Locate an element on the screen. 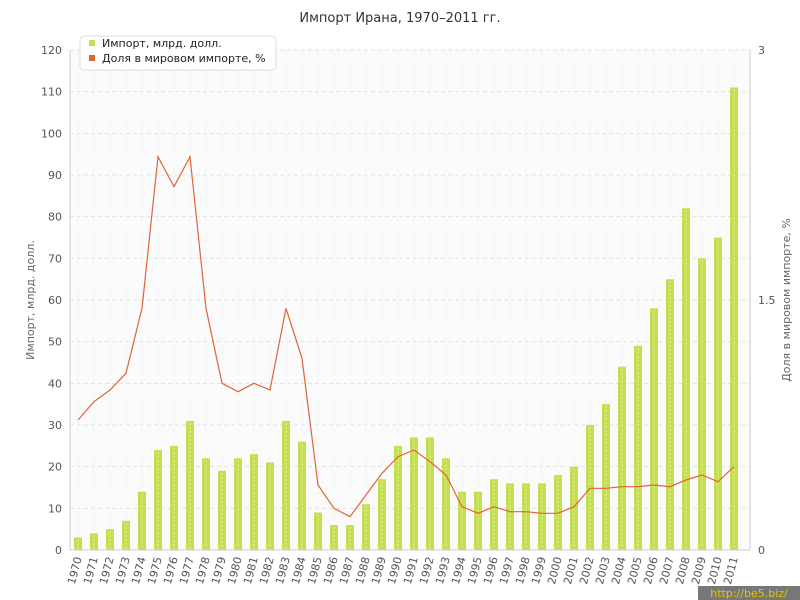 The height and width of the screenshot is (600, 800). bar-import-1977 is located at coordinates (190, 485).